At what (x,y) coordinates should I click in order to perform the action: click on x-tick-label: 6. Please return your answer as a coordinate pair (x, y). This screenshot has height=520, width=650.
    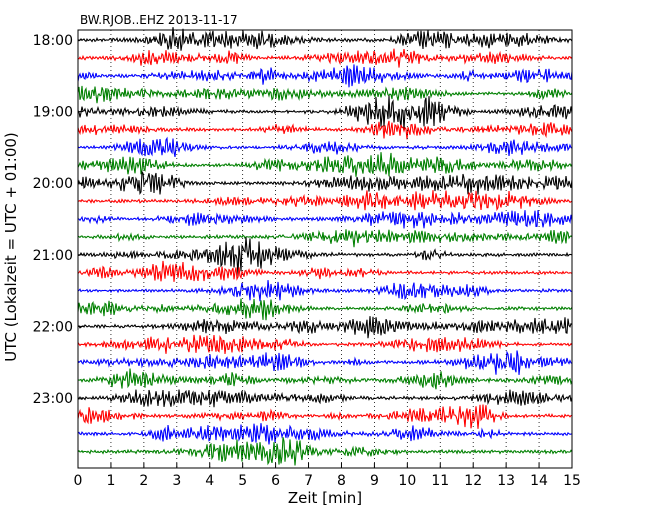
    Looking at the image, I should click on (275, 481).